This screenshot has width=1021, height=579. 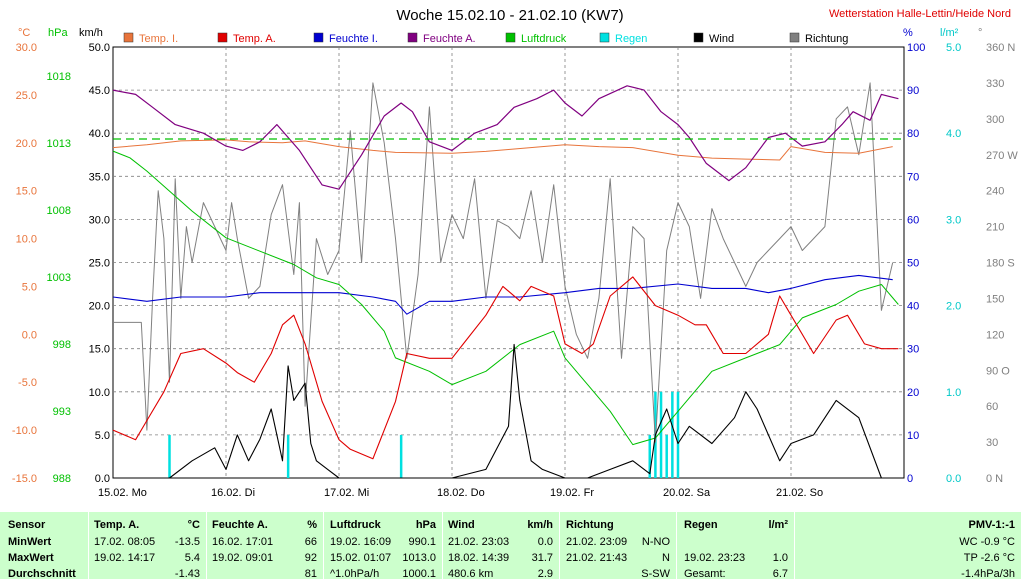 What do you see at coordinates (310, 573) in the screenshot?
I see `avg-hum-value: 81` at bounding box center [310, 573].